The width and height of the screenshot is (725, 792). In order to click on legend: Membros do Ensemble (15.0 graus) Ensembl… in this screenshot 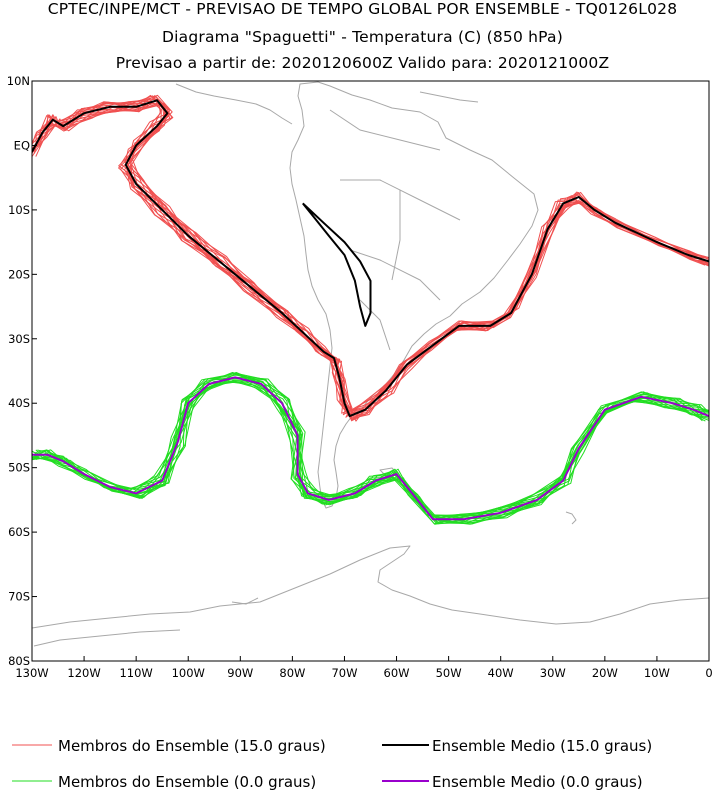, I will do `click(332, 764)`.